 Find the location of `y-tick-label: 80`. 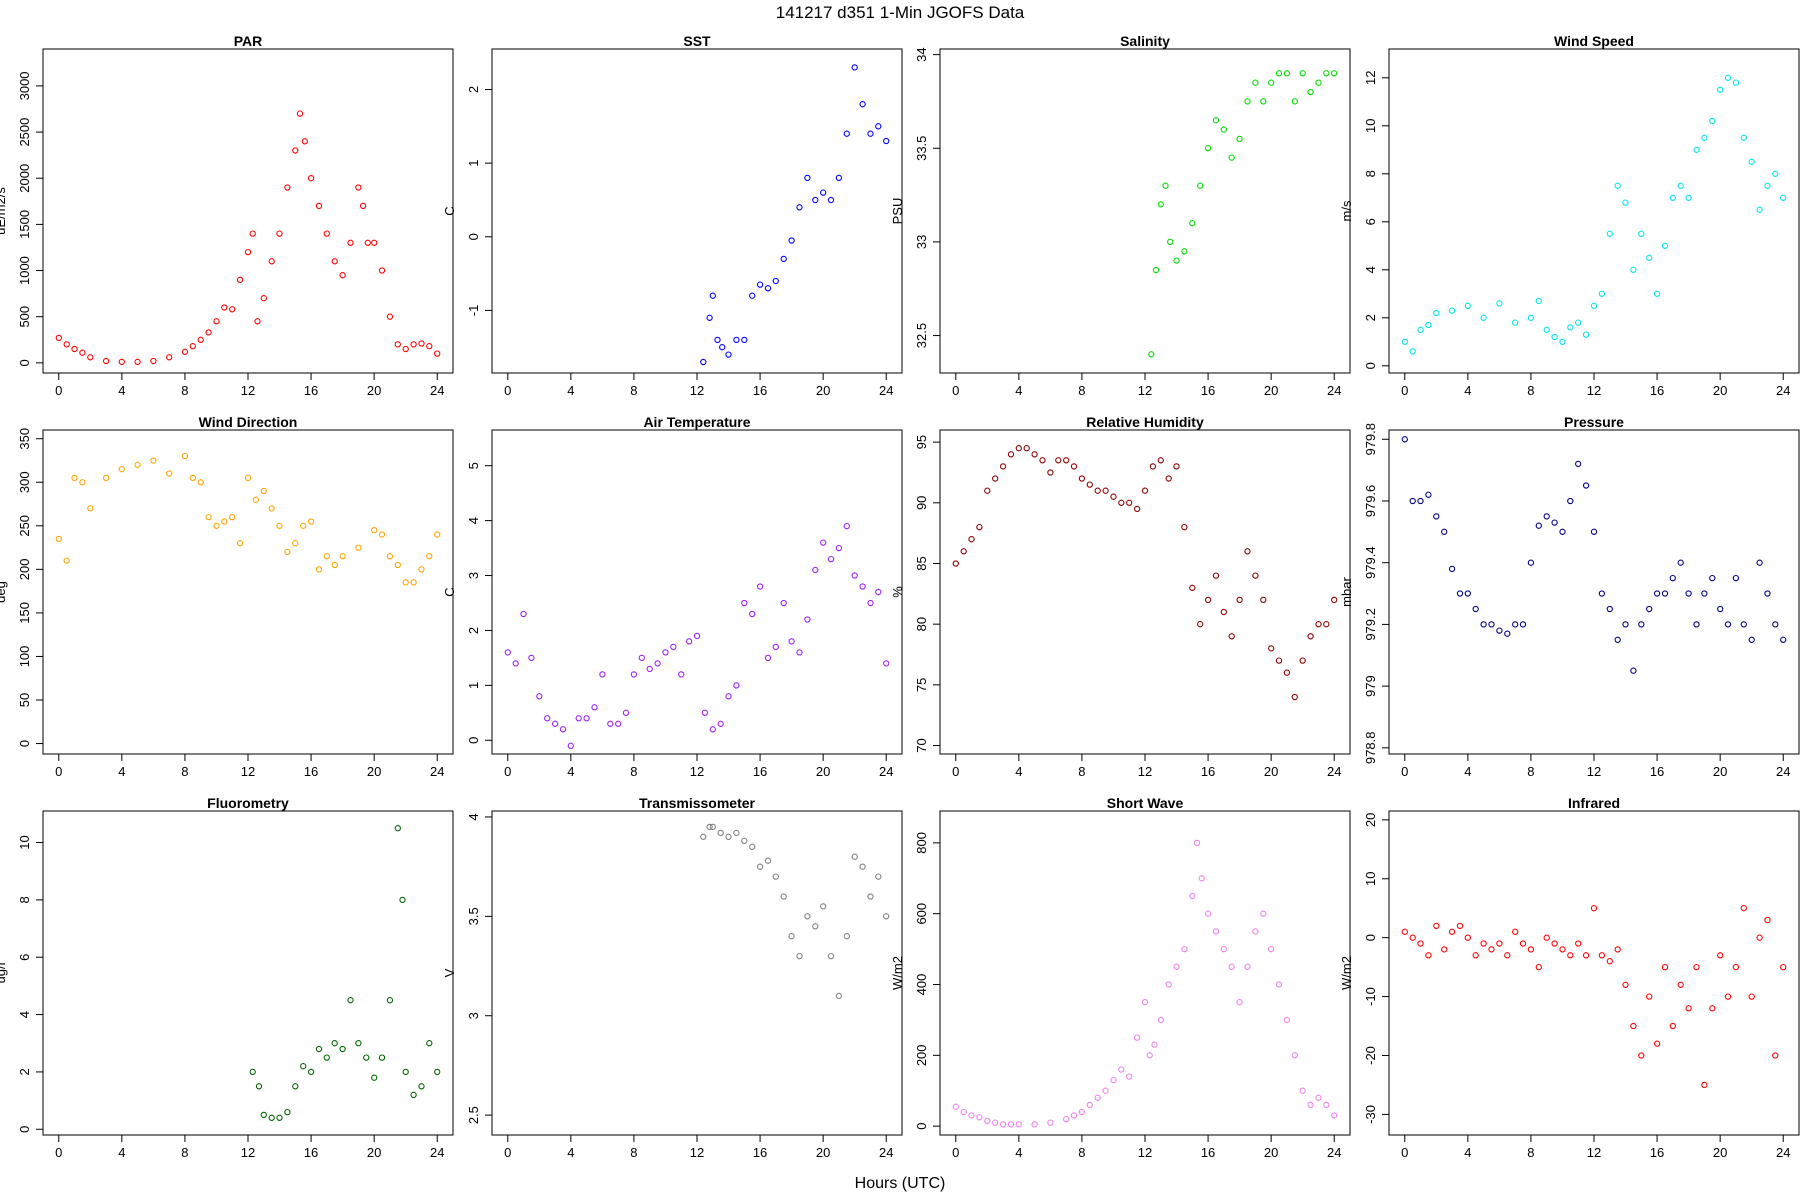

y-tick-label: 80 is located at coordinates (921, 624).